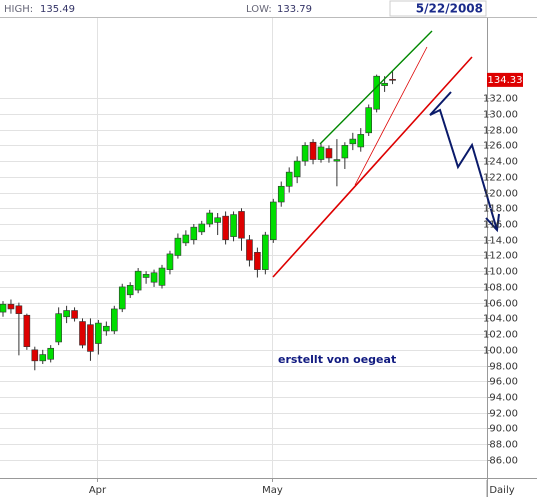 The image size is (537, 497). Describe the element at coordinates (337, 359) in the screenshot. I see `annotation: erstellt von oegeat` at that location.